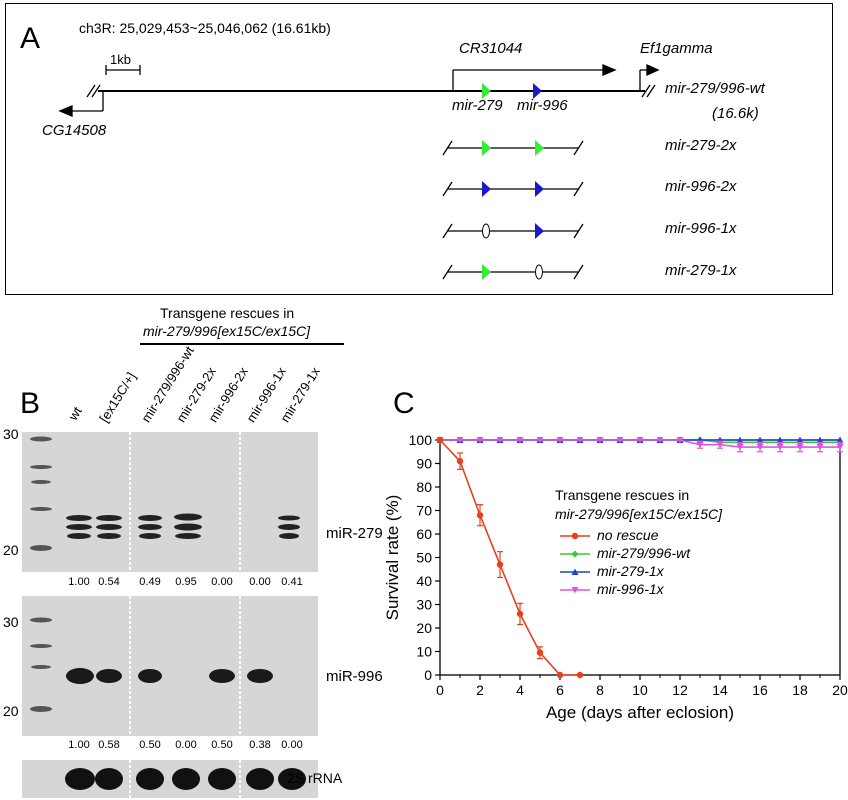 The image size is (848, 800). I want to click on series-line, so click(509, 557).